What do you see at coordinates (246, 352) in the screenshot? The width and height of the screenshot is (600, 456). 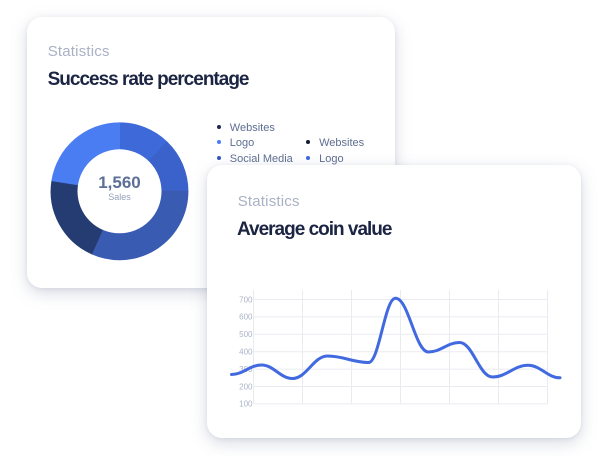 I see `svg-text: 400` at bounding box center [246, 352].